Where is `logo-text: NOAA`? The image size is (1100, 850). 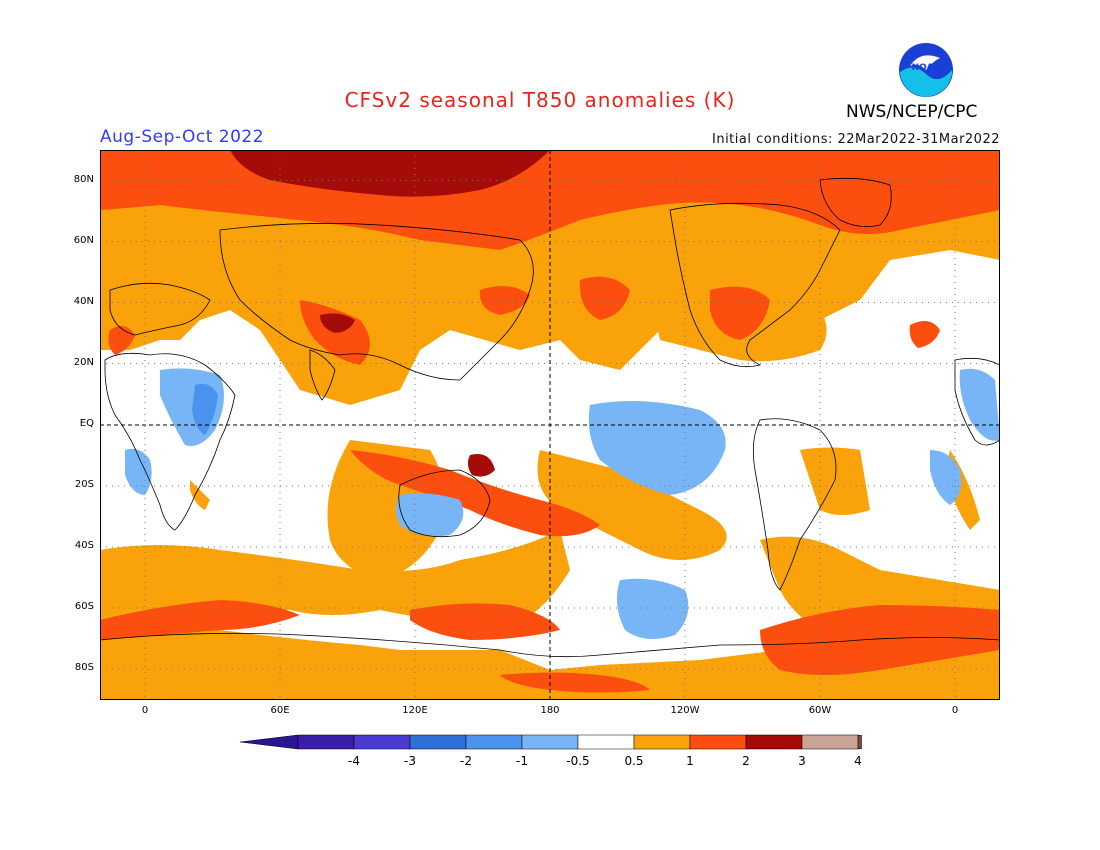 logo-text: NOAA is located at coordinates (926, 68).